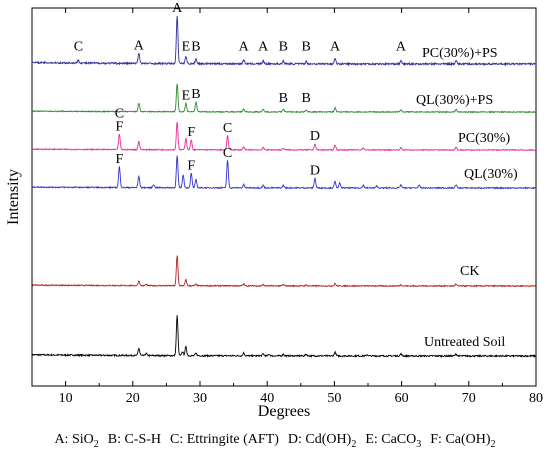 The height and width of the screenshot is (460, 550). Describe the element at coordinates (13, 197) in the screenshot. I see `y-axis-label: Intensity` at that location.